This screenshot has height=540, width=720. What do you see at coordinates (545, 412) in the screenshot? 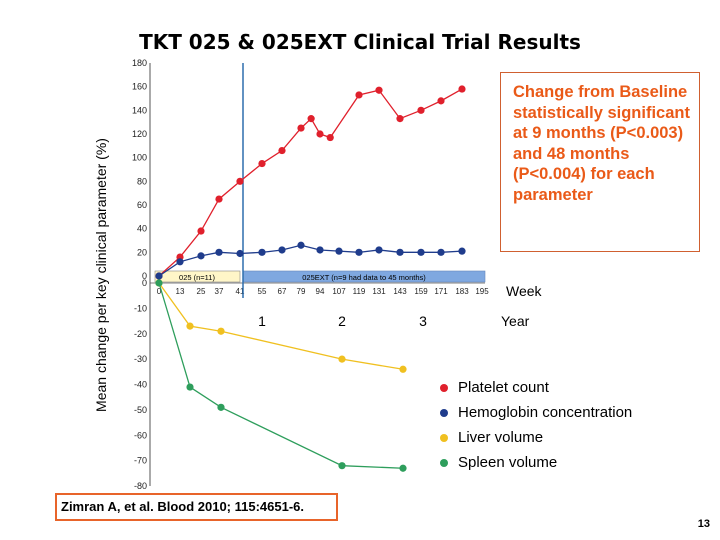
I see `legend-label: Hemoglobin concentration` at bounding box center [545, 412].